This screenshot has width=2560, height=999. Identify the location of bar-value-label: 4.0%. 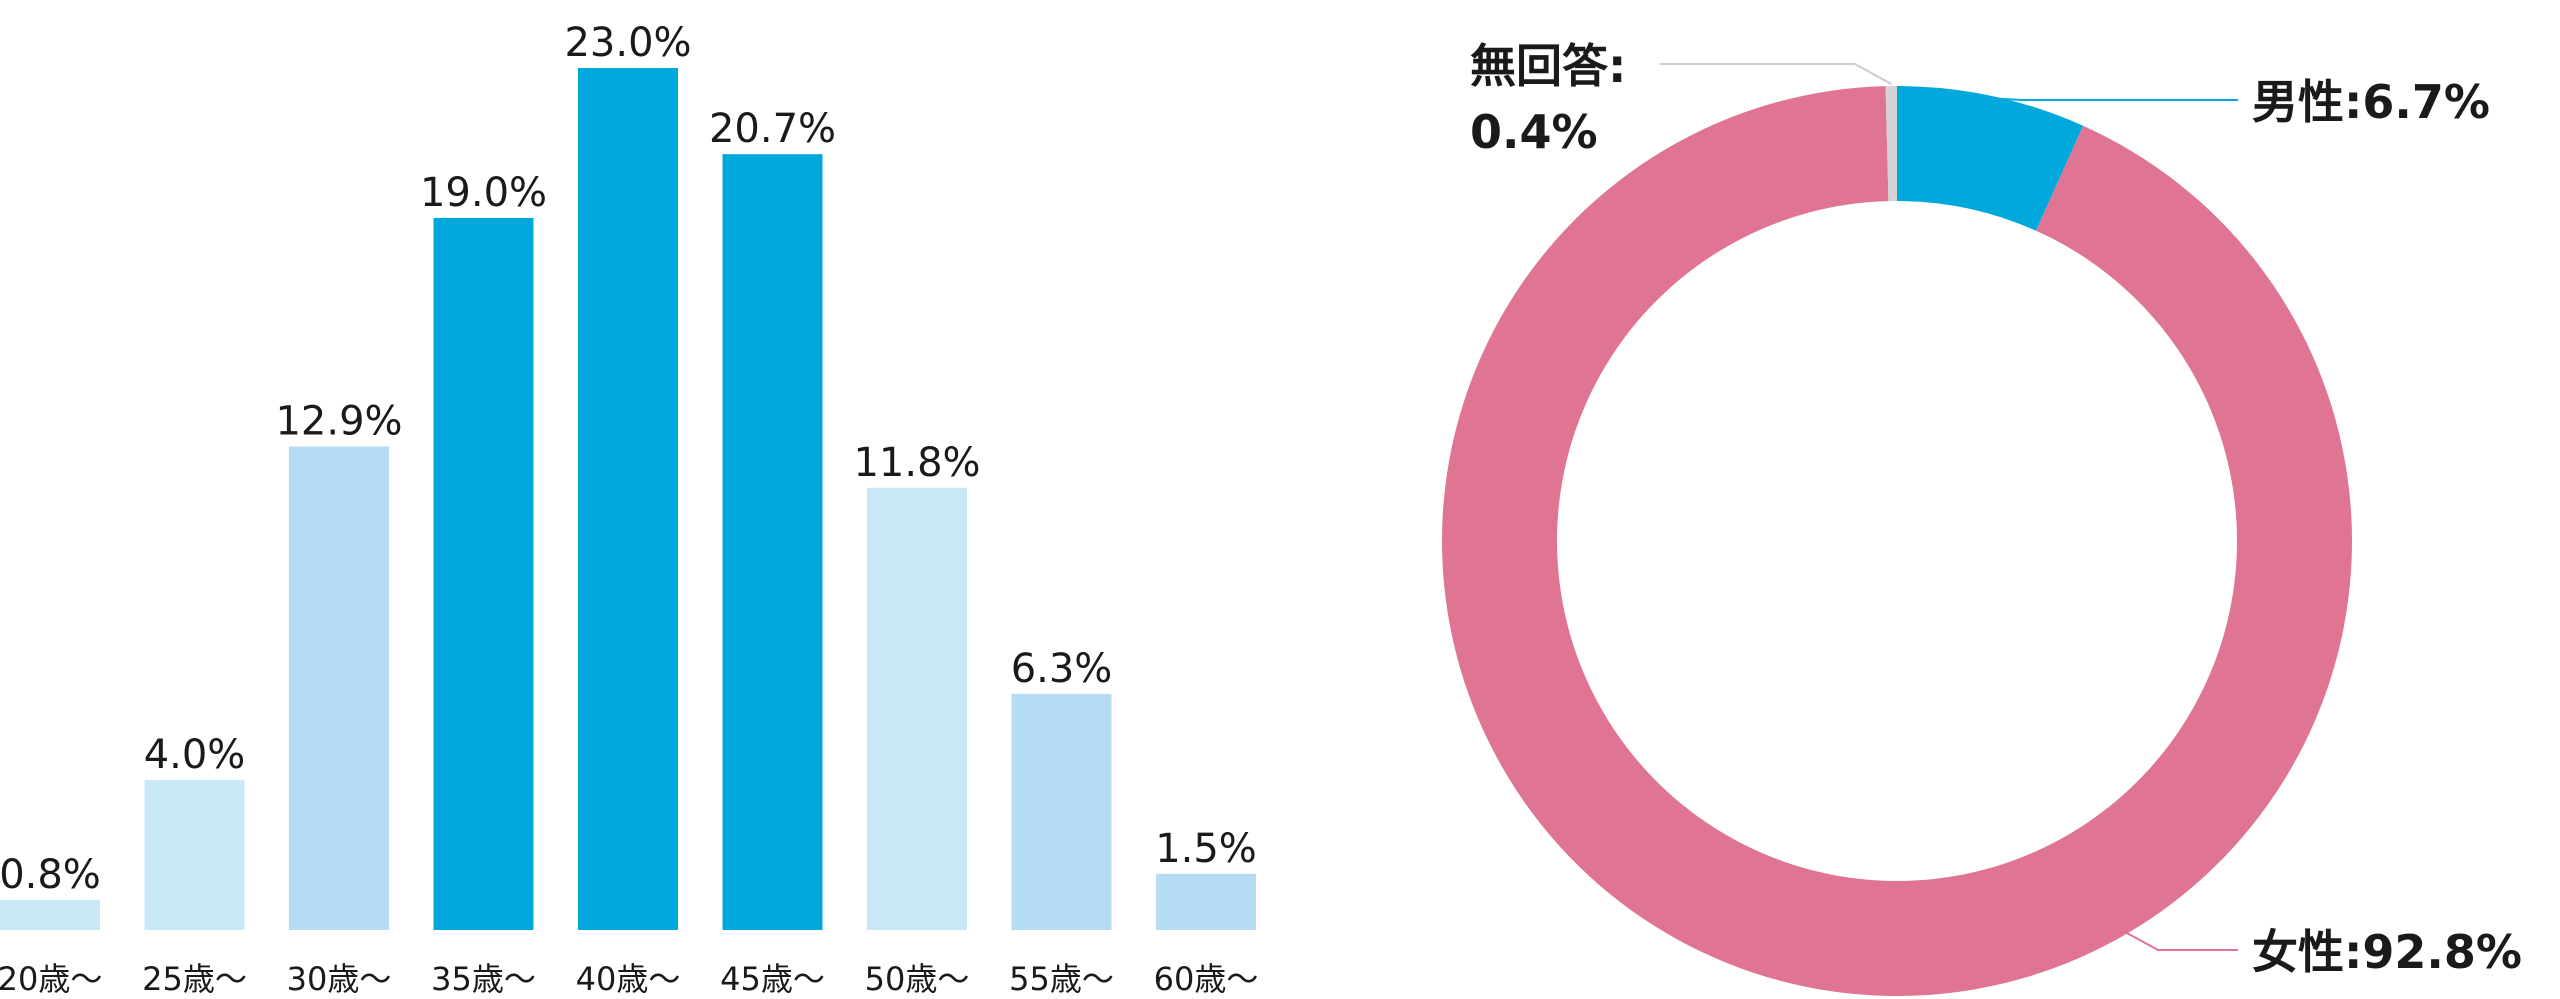
(195, 755).